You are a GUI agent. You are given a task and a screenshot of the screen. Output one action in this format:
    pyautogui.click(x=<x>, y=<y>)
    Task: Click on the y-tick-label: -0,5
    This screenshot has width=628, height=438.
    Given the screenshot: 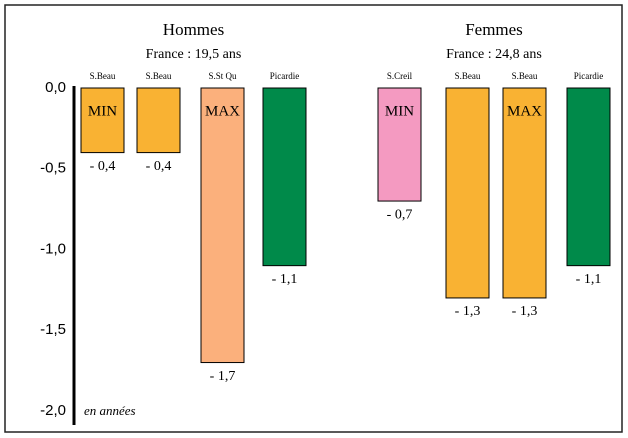 What is the action you would take?
    pyautogui.click(x=53, y=168)
    